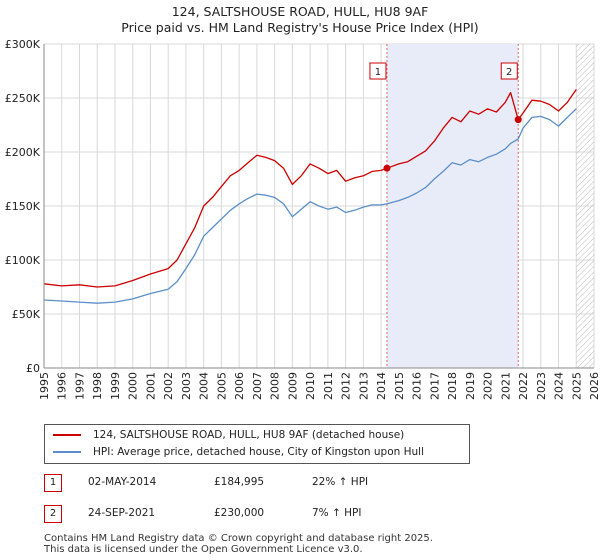 This screenshot has width=600, height=560. What do you see at coordinates (26, 314) in the screenshot?
I see `y-tick-label: £50K` at bounding box center [26, 314].